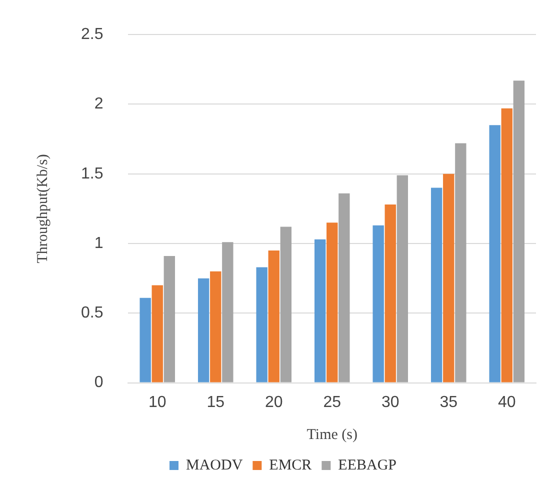 The image size is (546, 493). What do you see at coordinates (215, 402) in the screenshot?
I see `x-tick-label: 15` at bounding box center [215, 402].